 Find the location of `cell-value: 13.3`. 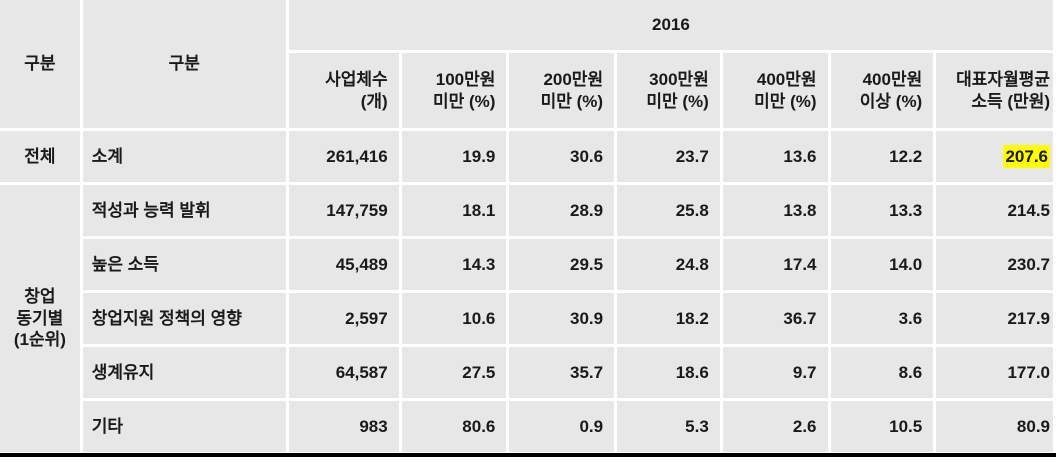

cell-value: 13.3 is located at coordinates (882, 210).